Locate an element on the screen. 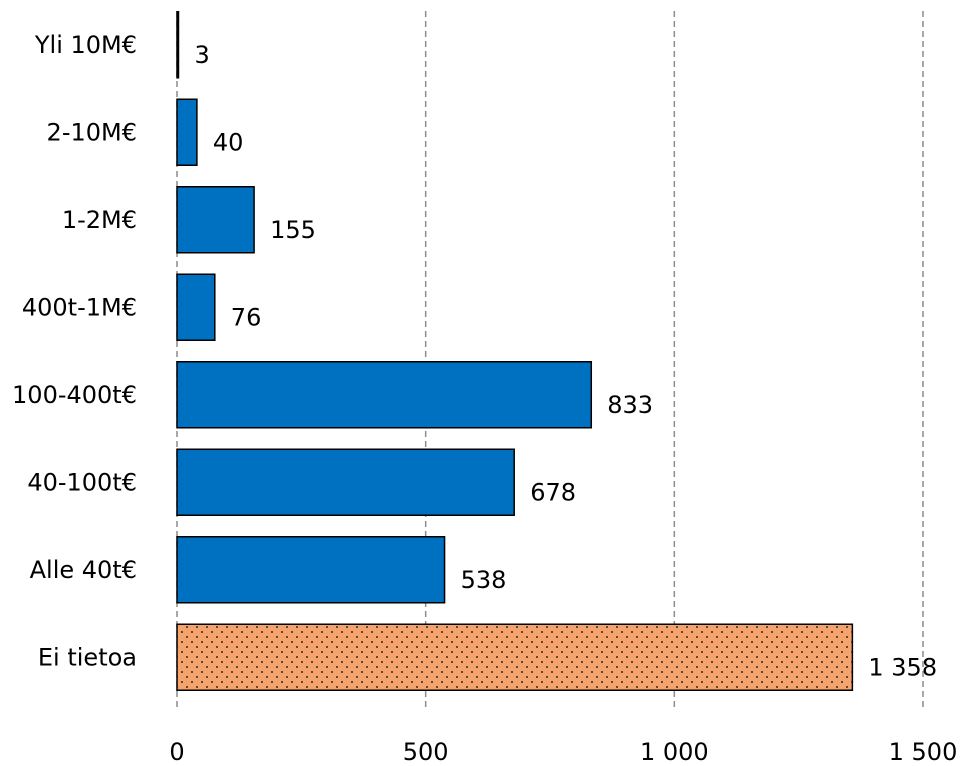 This screenshot has height=766, width=962. value-label: 678 is located at coordinates (553, 492).